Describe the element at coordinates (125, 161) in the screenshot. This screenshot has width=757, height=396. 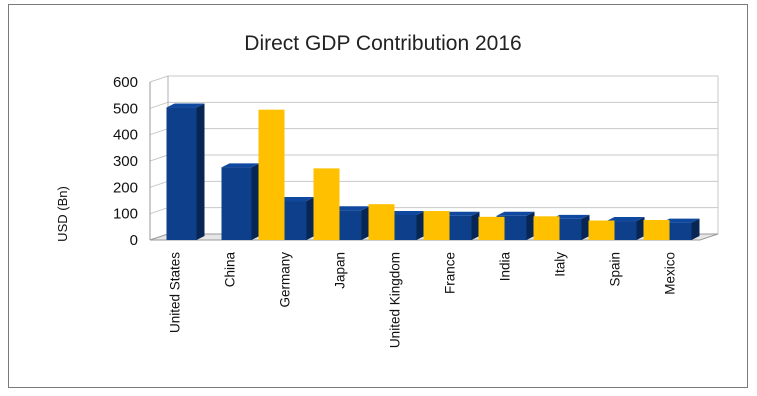
I see `y-tick-label: 300` at that location.